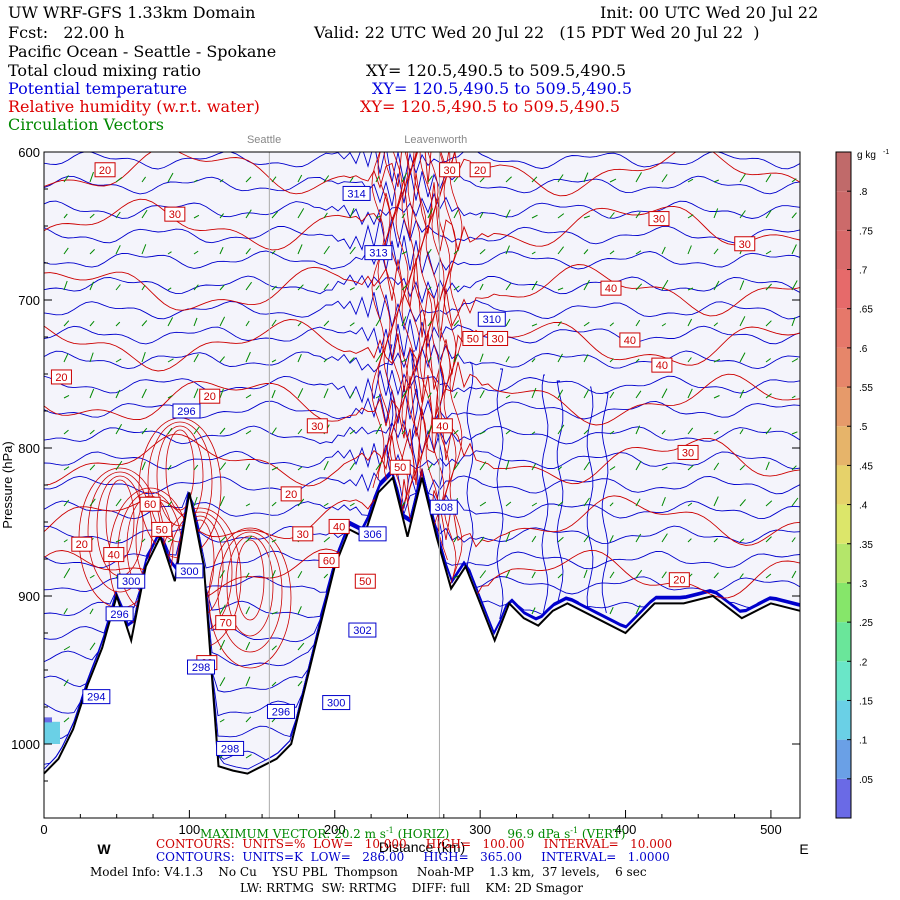 The image size is (900, 900). Describe the element at coordinates (490, 106) in the screenshot. I see `field-rh-xy: XY= 120.5,490.5 to 509.5,490.5` at that location.